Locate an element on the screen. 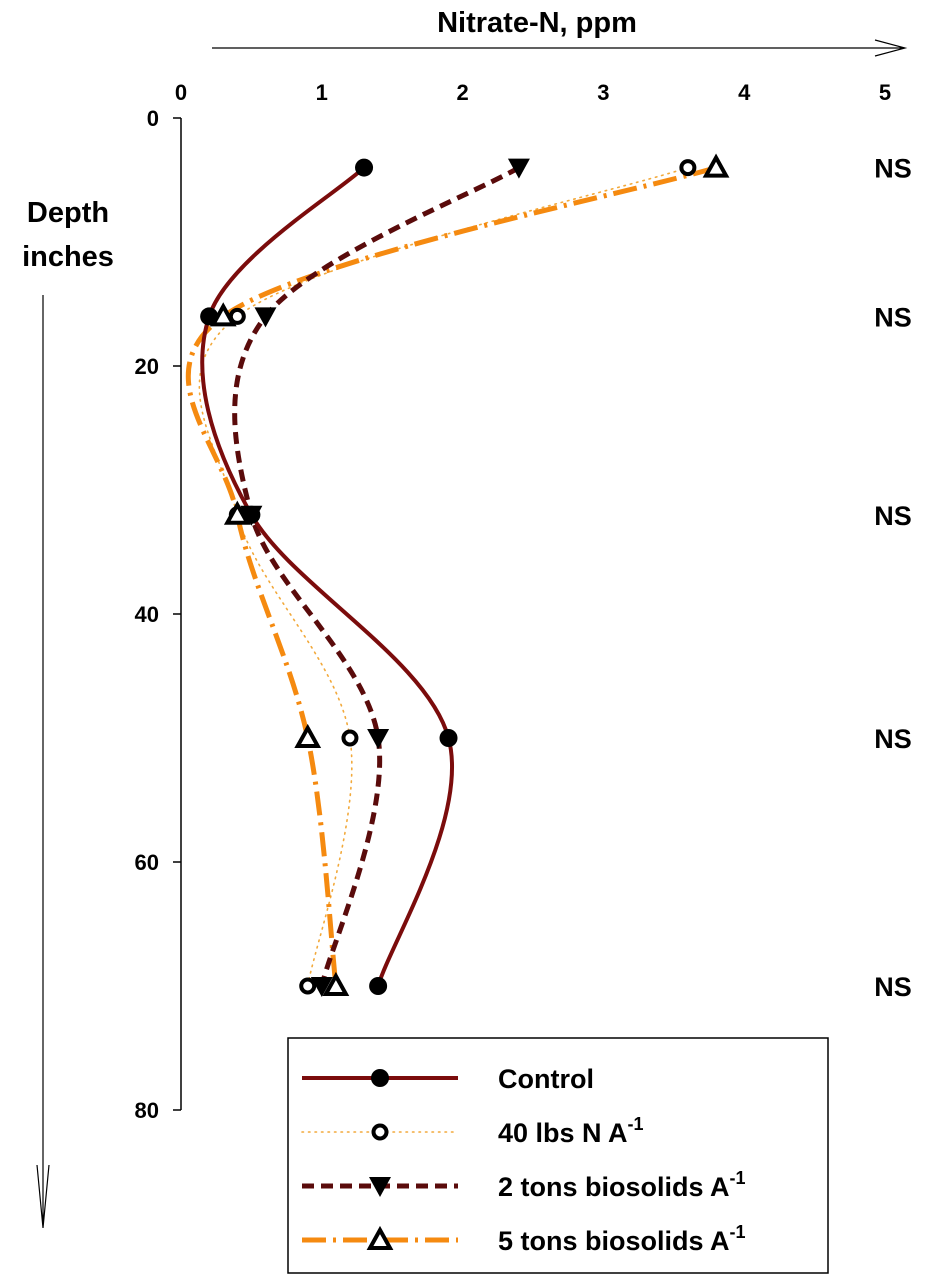 This screenshot has height=1283, width=927. x-tick-label: 2 is located at coordinates (462, 92).